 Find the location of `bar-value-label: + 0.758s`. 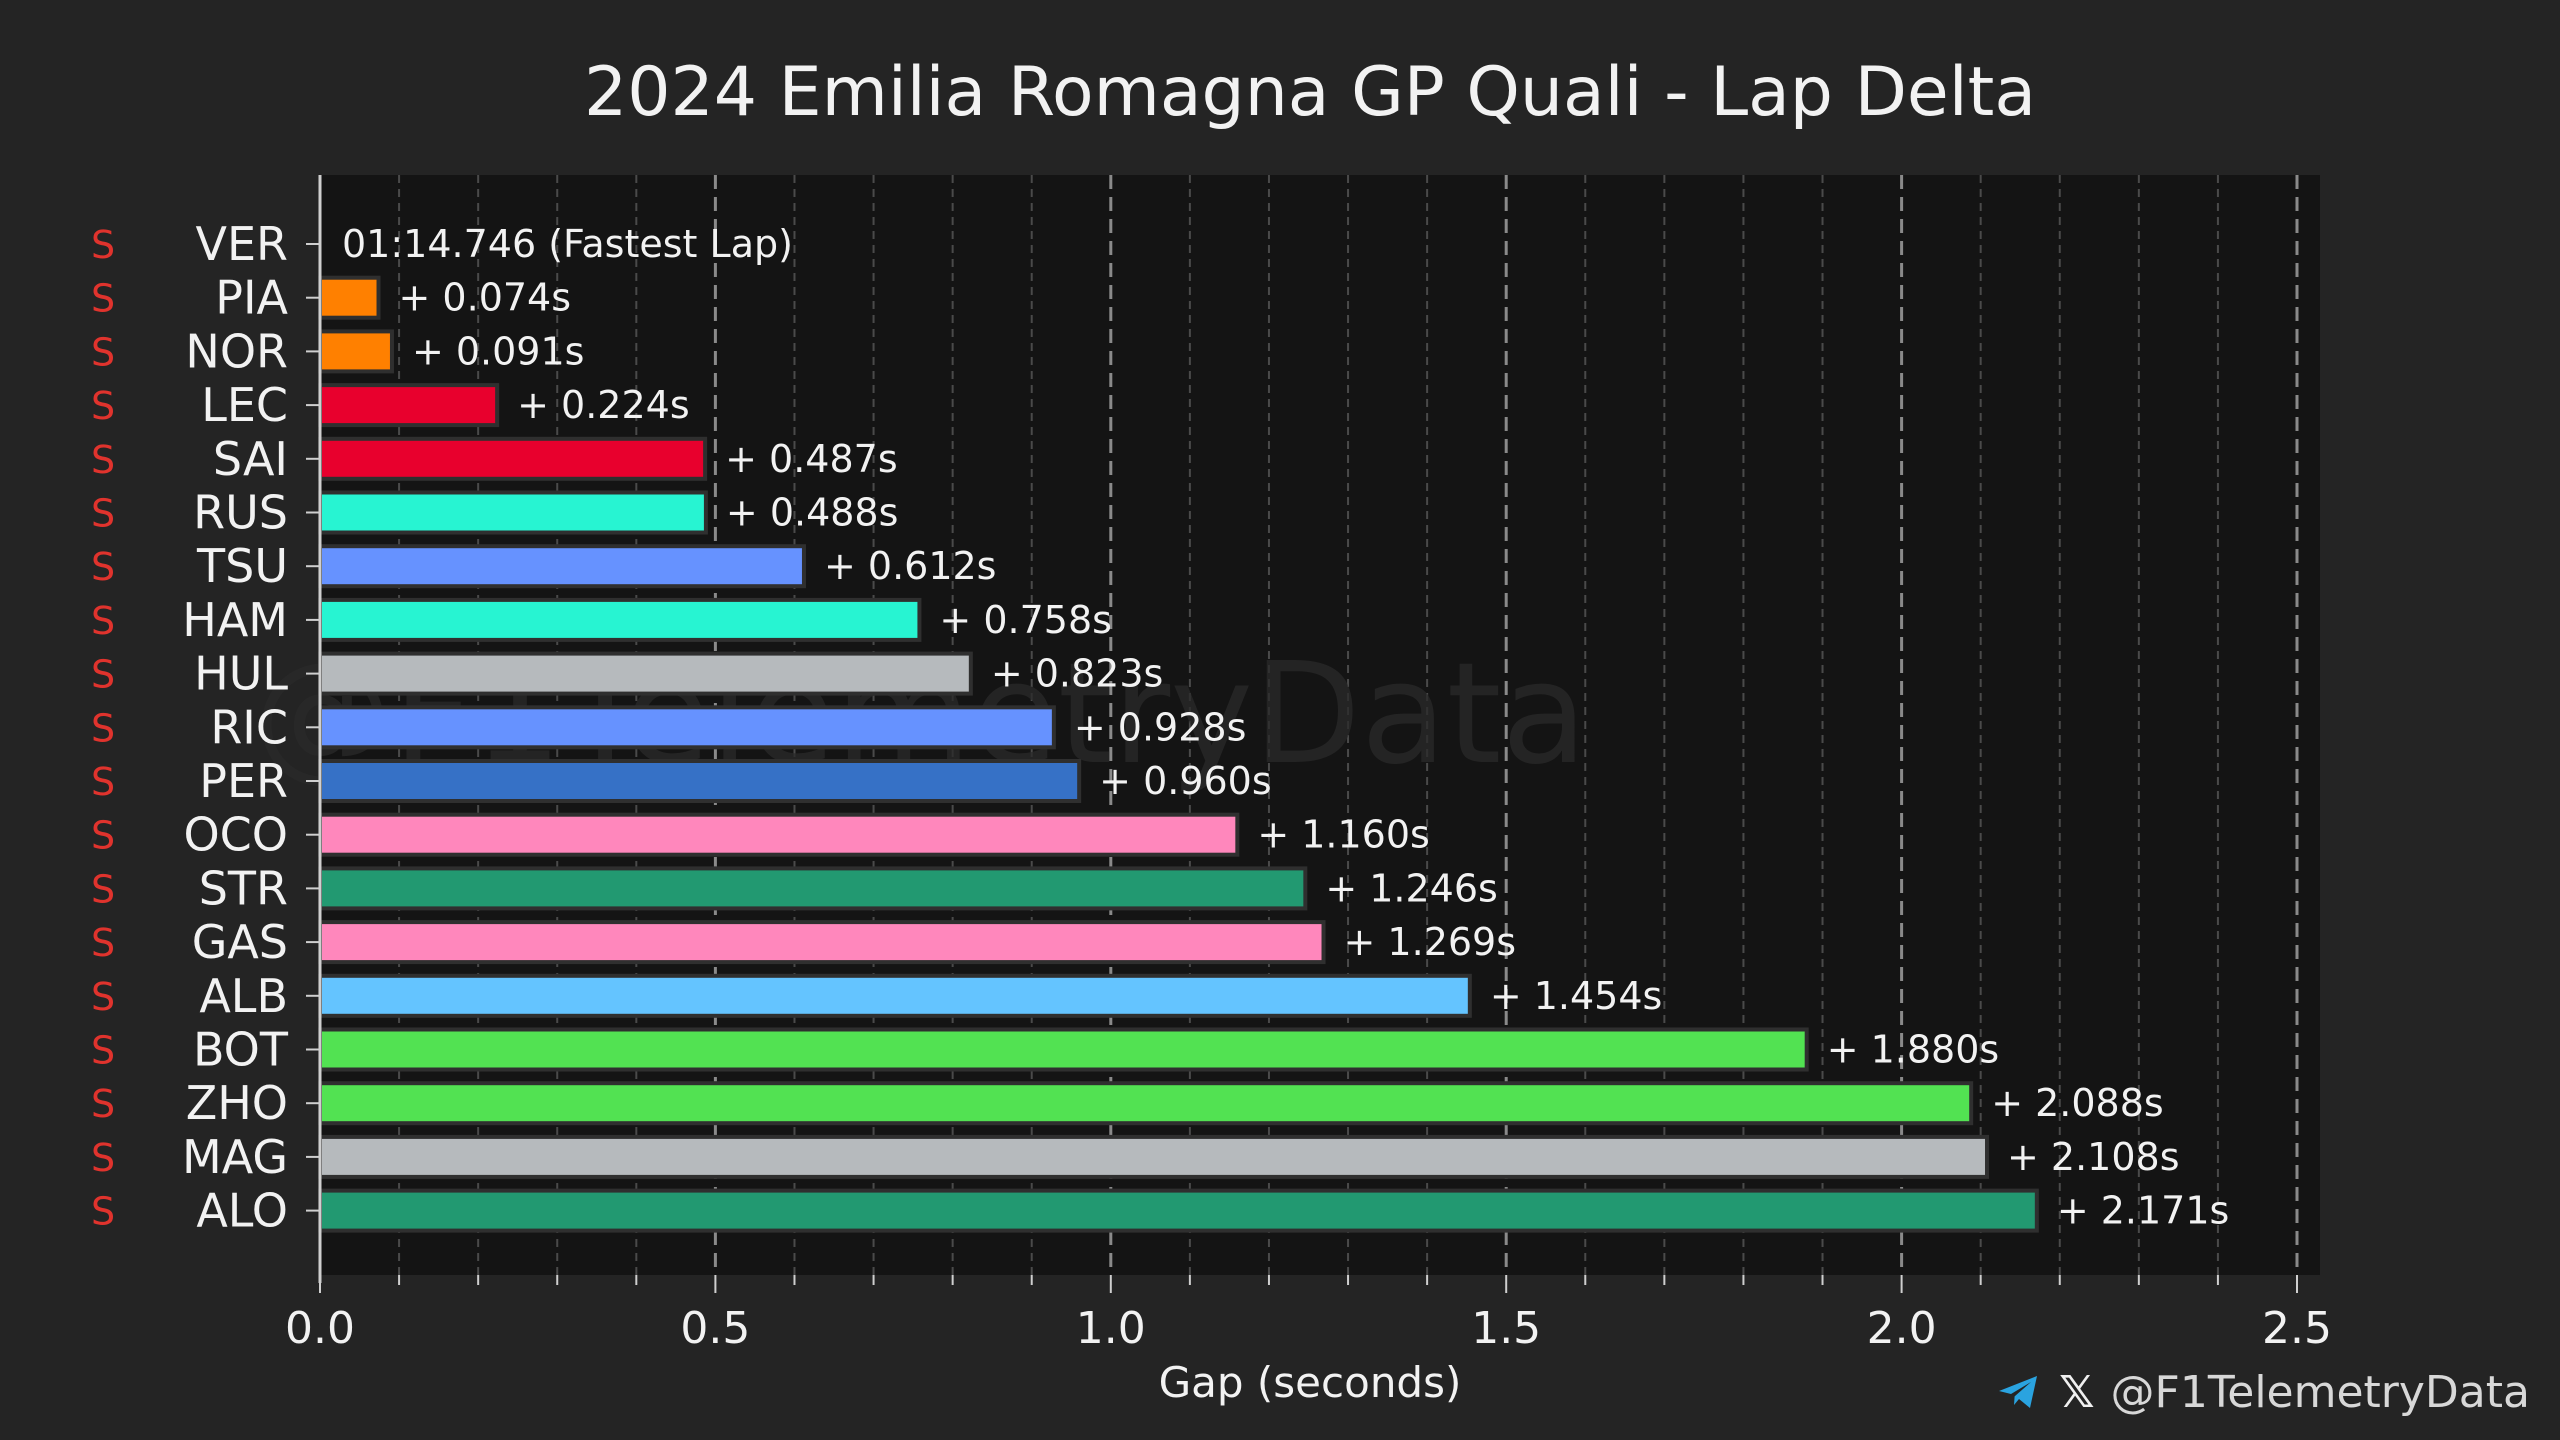

bar-value-label: + 0.758s is located at coordinates (1025, 620).